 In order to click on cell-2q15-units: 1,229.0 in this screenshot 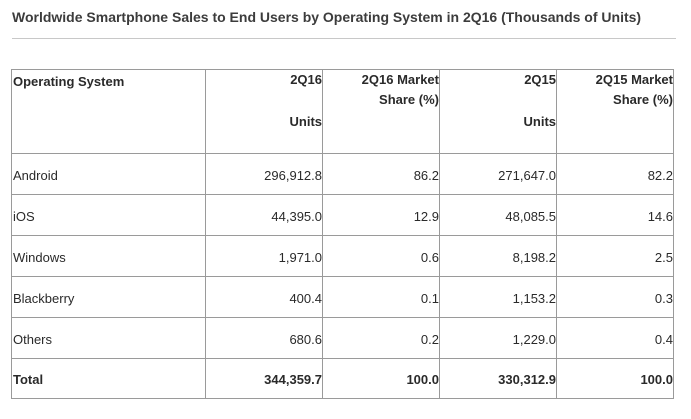, I will do `click(498, 338)`.